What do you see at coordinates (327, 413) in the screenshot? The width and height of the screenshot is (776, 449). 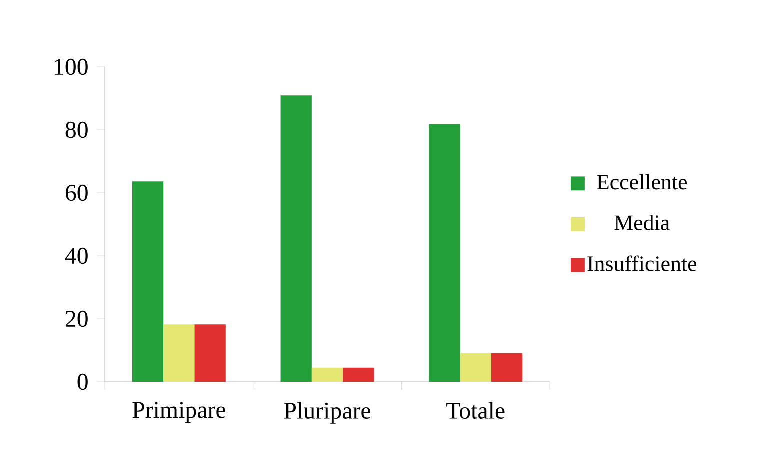 I see `x-tick-label: Pluripare` at bounding box center [327, 413].